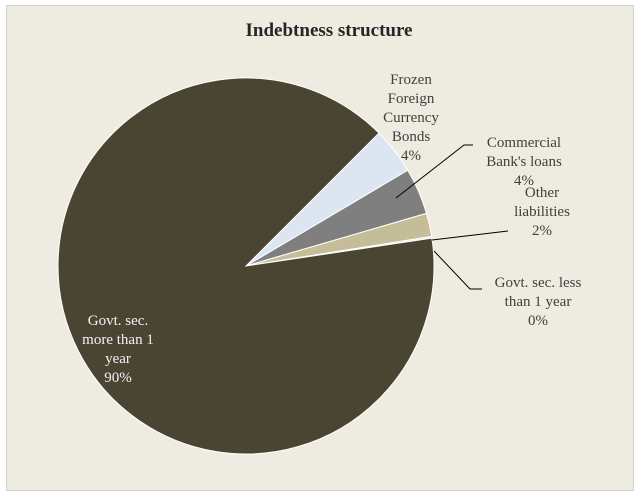  I want to click on leader-lines, so click(452, 217).